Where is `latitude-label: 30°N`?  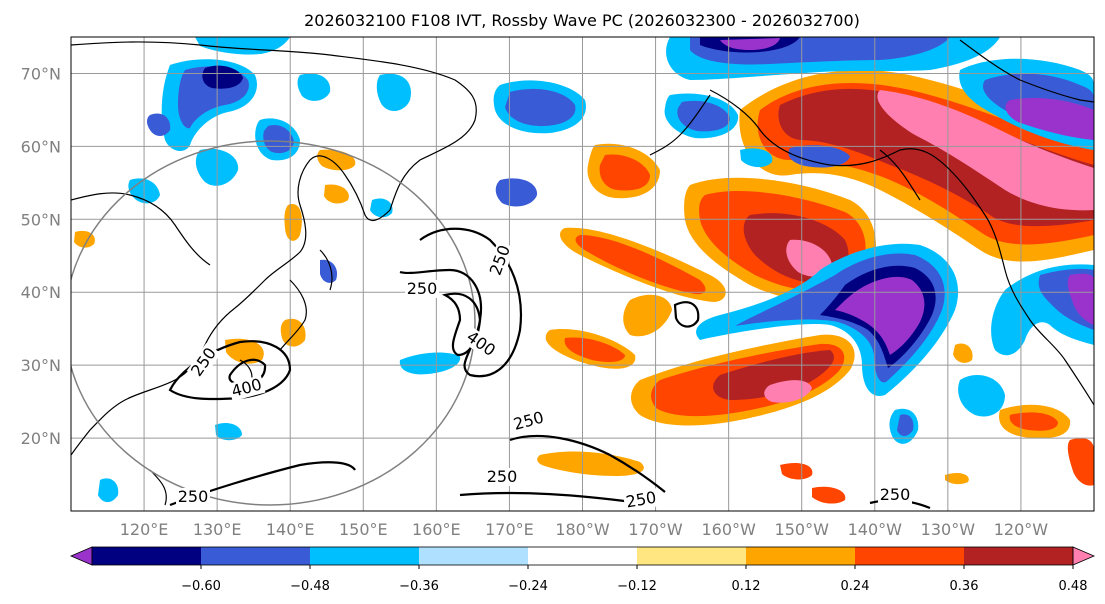
latitude-label: 30°N is located at coordinates (41, 365).